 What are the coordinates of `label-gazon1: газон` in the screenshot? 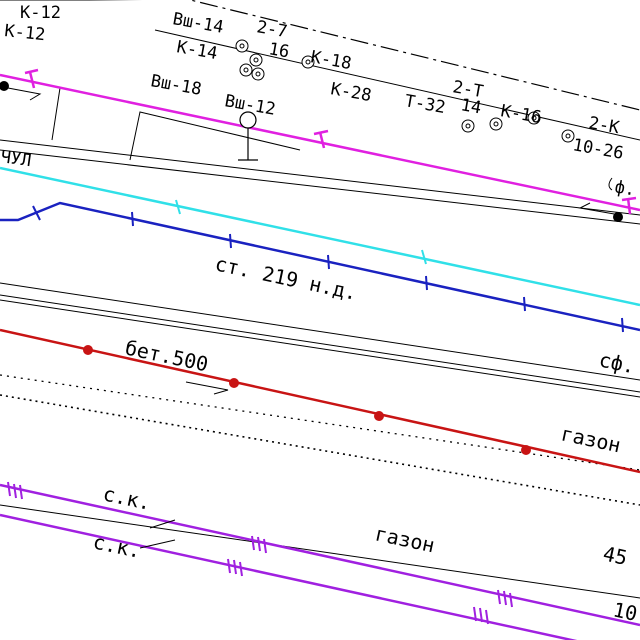 It's located at (591, 439).